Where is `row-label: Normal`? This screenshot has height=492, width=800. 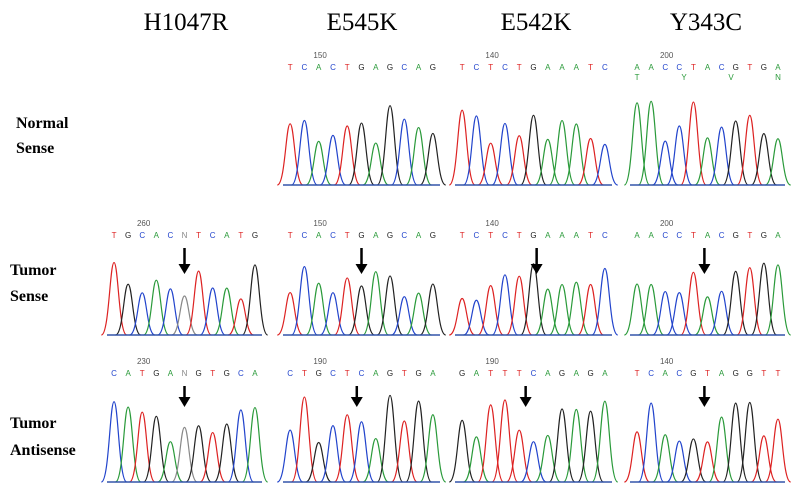 row-label: Normal is located at coordinates (42, 123).